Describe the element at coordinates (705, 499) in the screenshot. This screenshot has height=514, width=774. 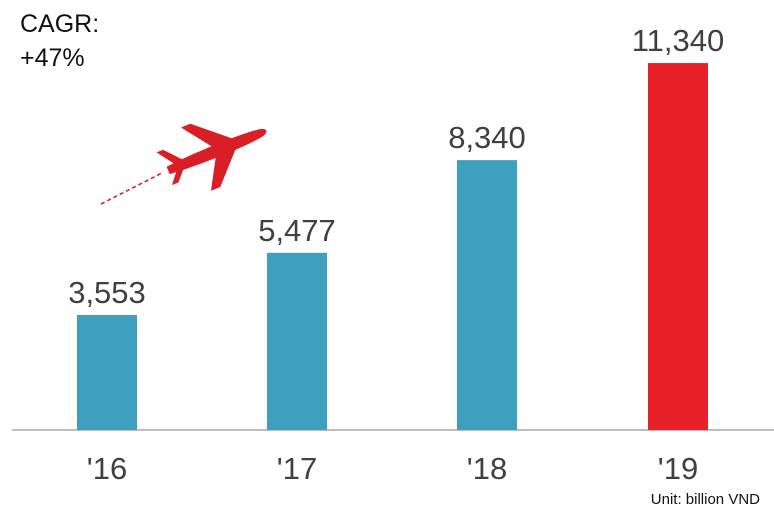
I see `unit-note: Unit: billion VND` at that location.